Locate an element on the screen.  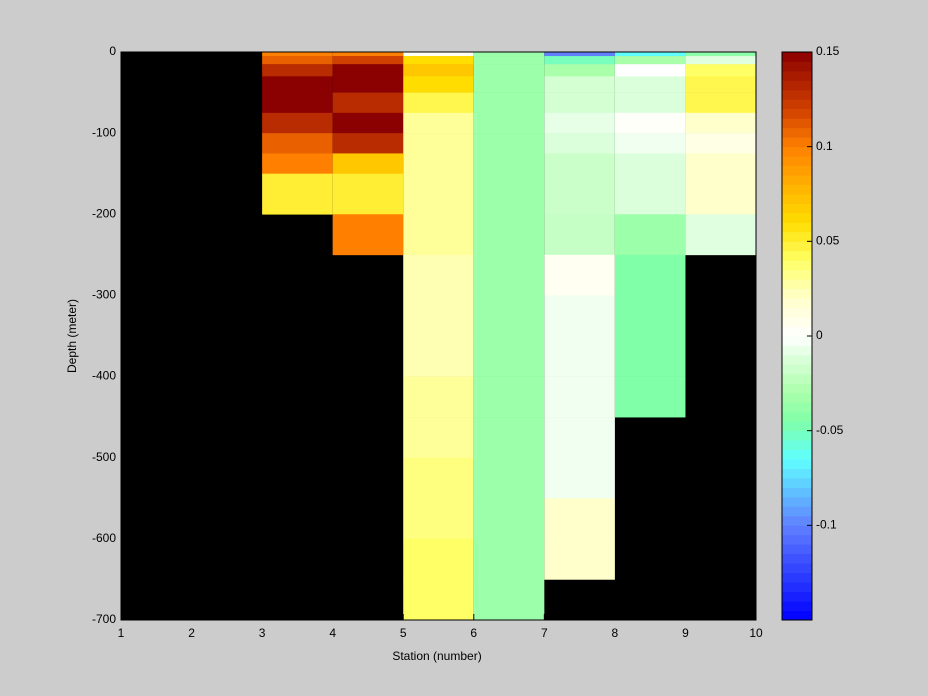
y-tick-label: 0 is located at coordinates (112, 51).